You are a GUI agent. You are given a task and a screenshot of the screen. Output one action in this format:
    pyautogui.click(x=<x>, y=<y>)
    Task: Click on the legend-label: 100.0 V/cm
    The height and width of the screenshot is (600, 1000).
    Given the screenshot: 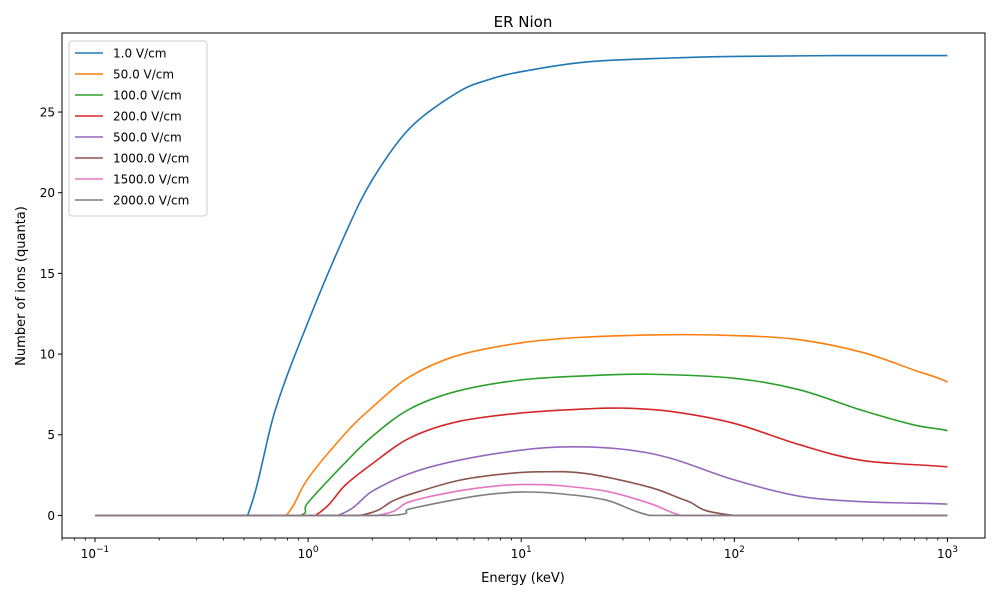 What is the action you would take?
    pyautogui.click(x=147, y=96)
    